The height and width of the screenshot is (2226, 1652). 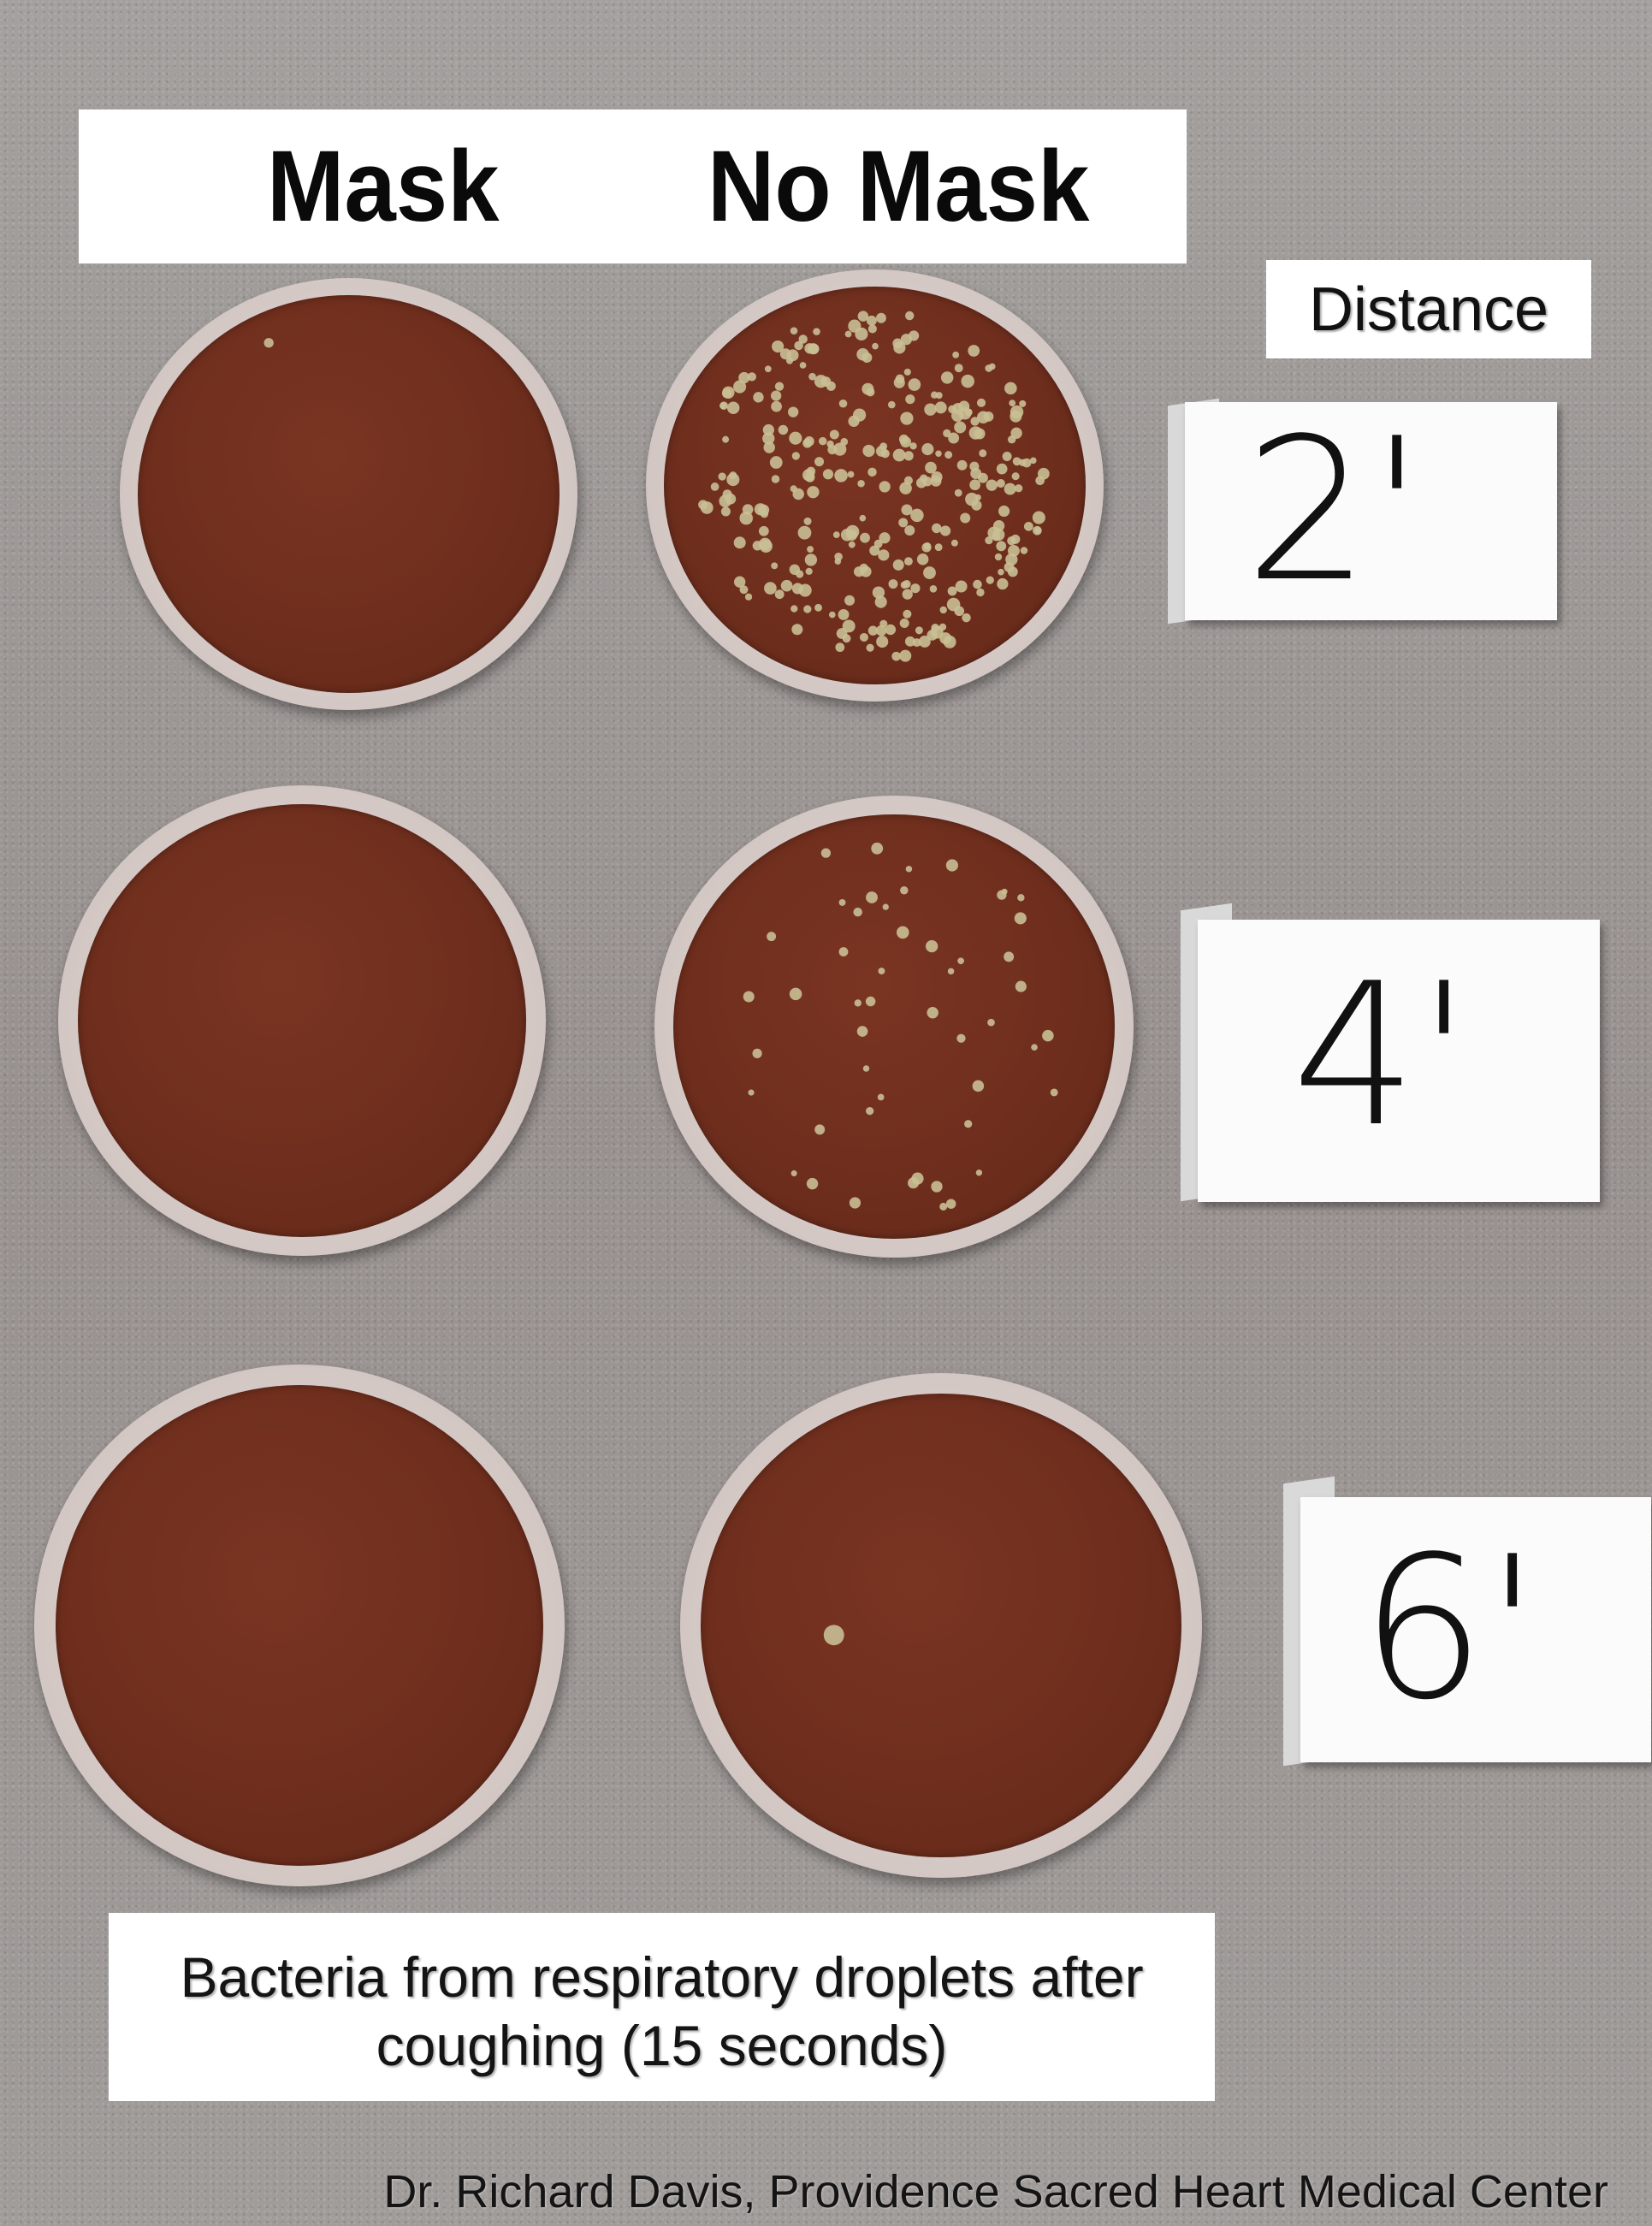 I want to click on agar-mask-6ft, so click(x=299, y=1625).